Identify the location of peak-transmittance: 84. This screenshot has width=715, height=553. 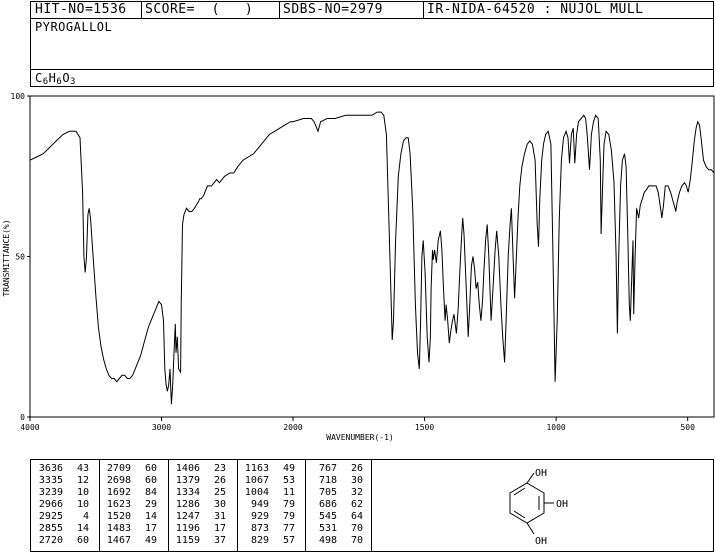
(150, 492).